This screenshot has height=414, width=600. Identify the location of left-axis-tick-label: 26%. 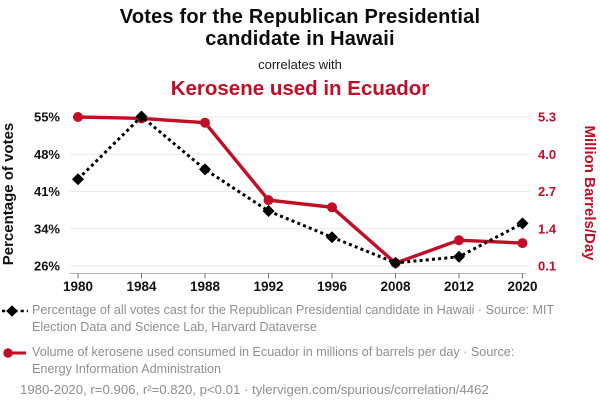
(47, 266).